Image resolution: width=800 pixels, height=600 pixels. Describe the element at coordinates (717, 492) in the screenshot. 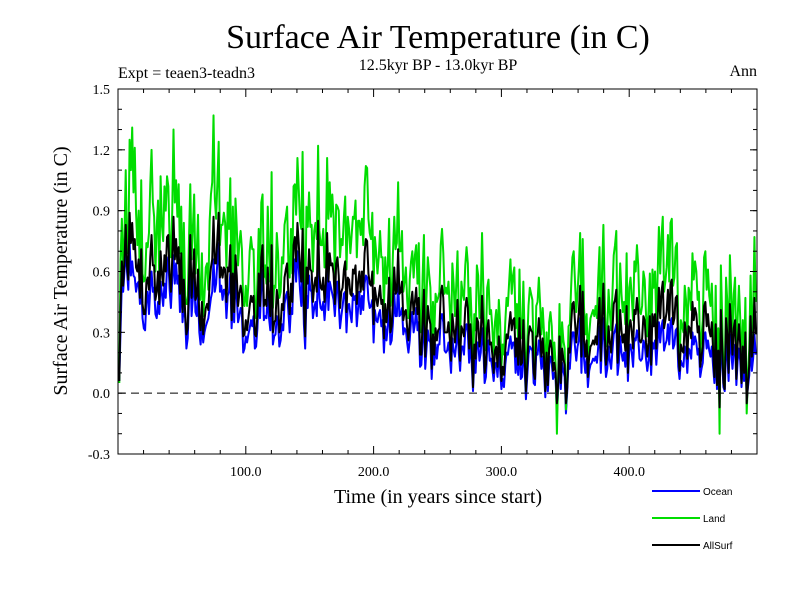

I see `legend-label-ocean: Ocean` at that location.